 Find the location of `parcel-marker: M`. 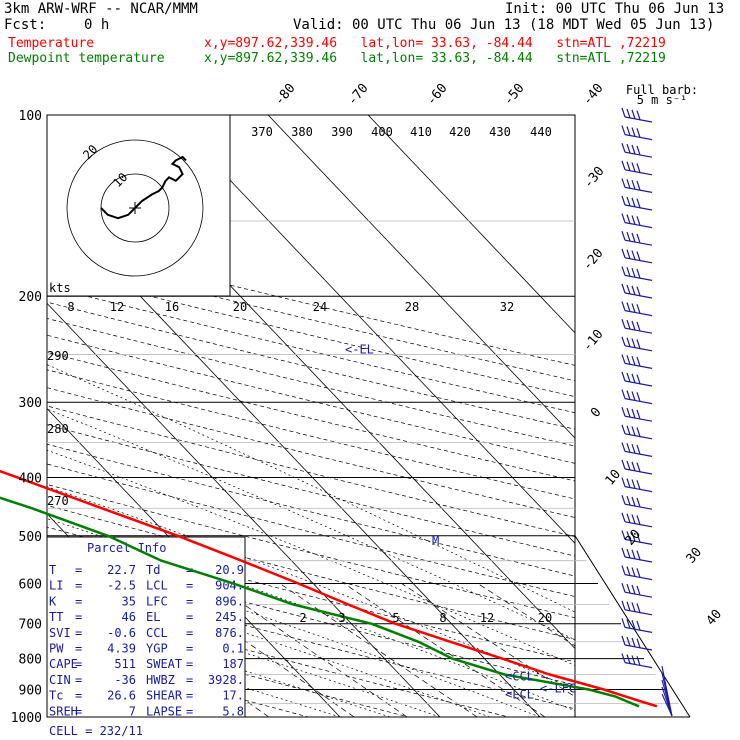

parcel-marker: M is located at coordinates (435, 541).